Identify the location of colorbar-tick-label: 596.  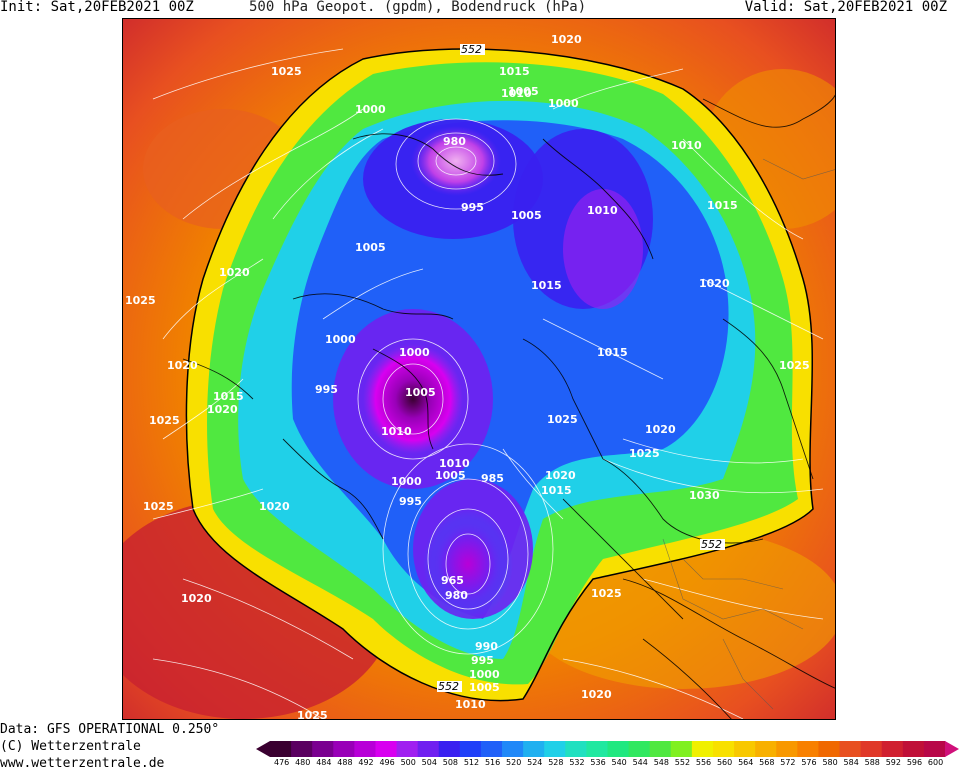
(914, 762).